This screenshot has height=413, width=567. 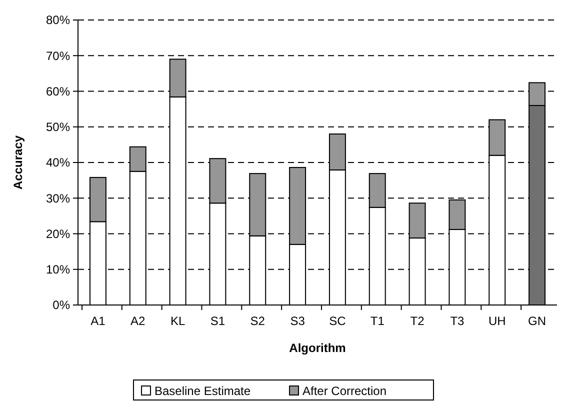 What do you see at coordinates (98, 321) in the screenshot?
I see `x-tick-label: A1` at bounding box center [98, 321].